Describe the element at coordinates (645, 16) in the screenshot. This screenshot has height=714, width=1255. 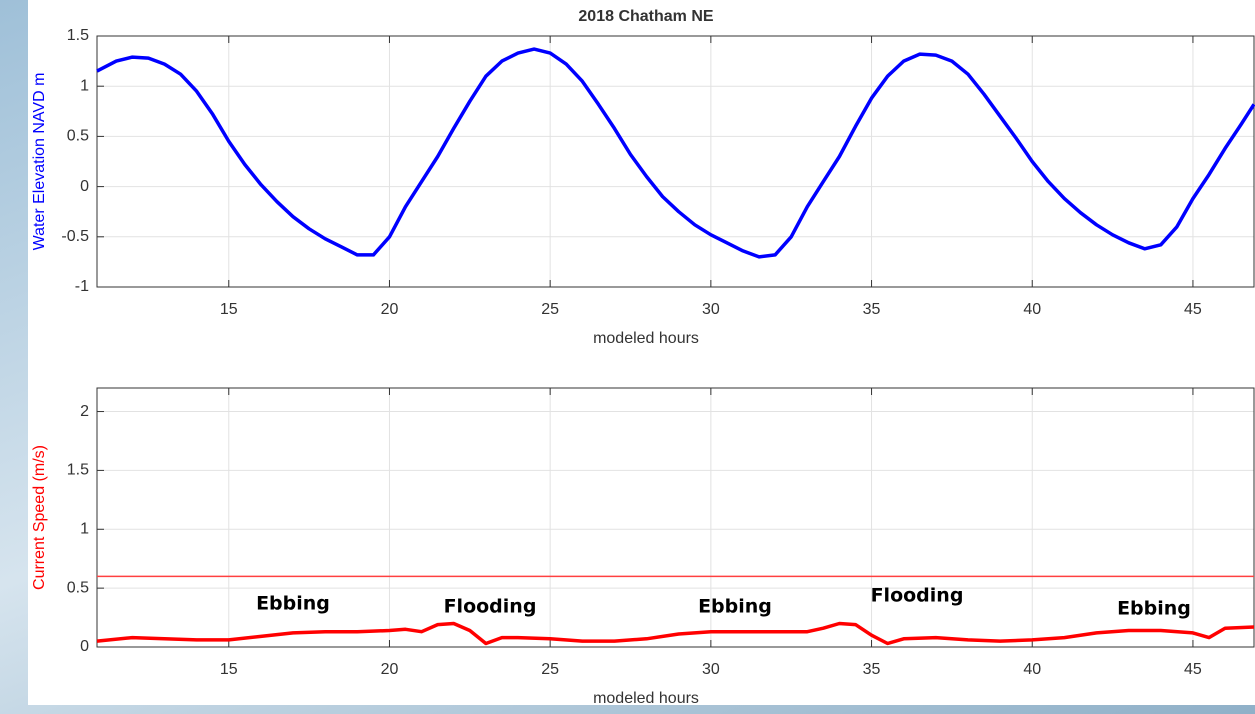
I see `chart-title: 2018 Chatham NE` at that location.